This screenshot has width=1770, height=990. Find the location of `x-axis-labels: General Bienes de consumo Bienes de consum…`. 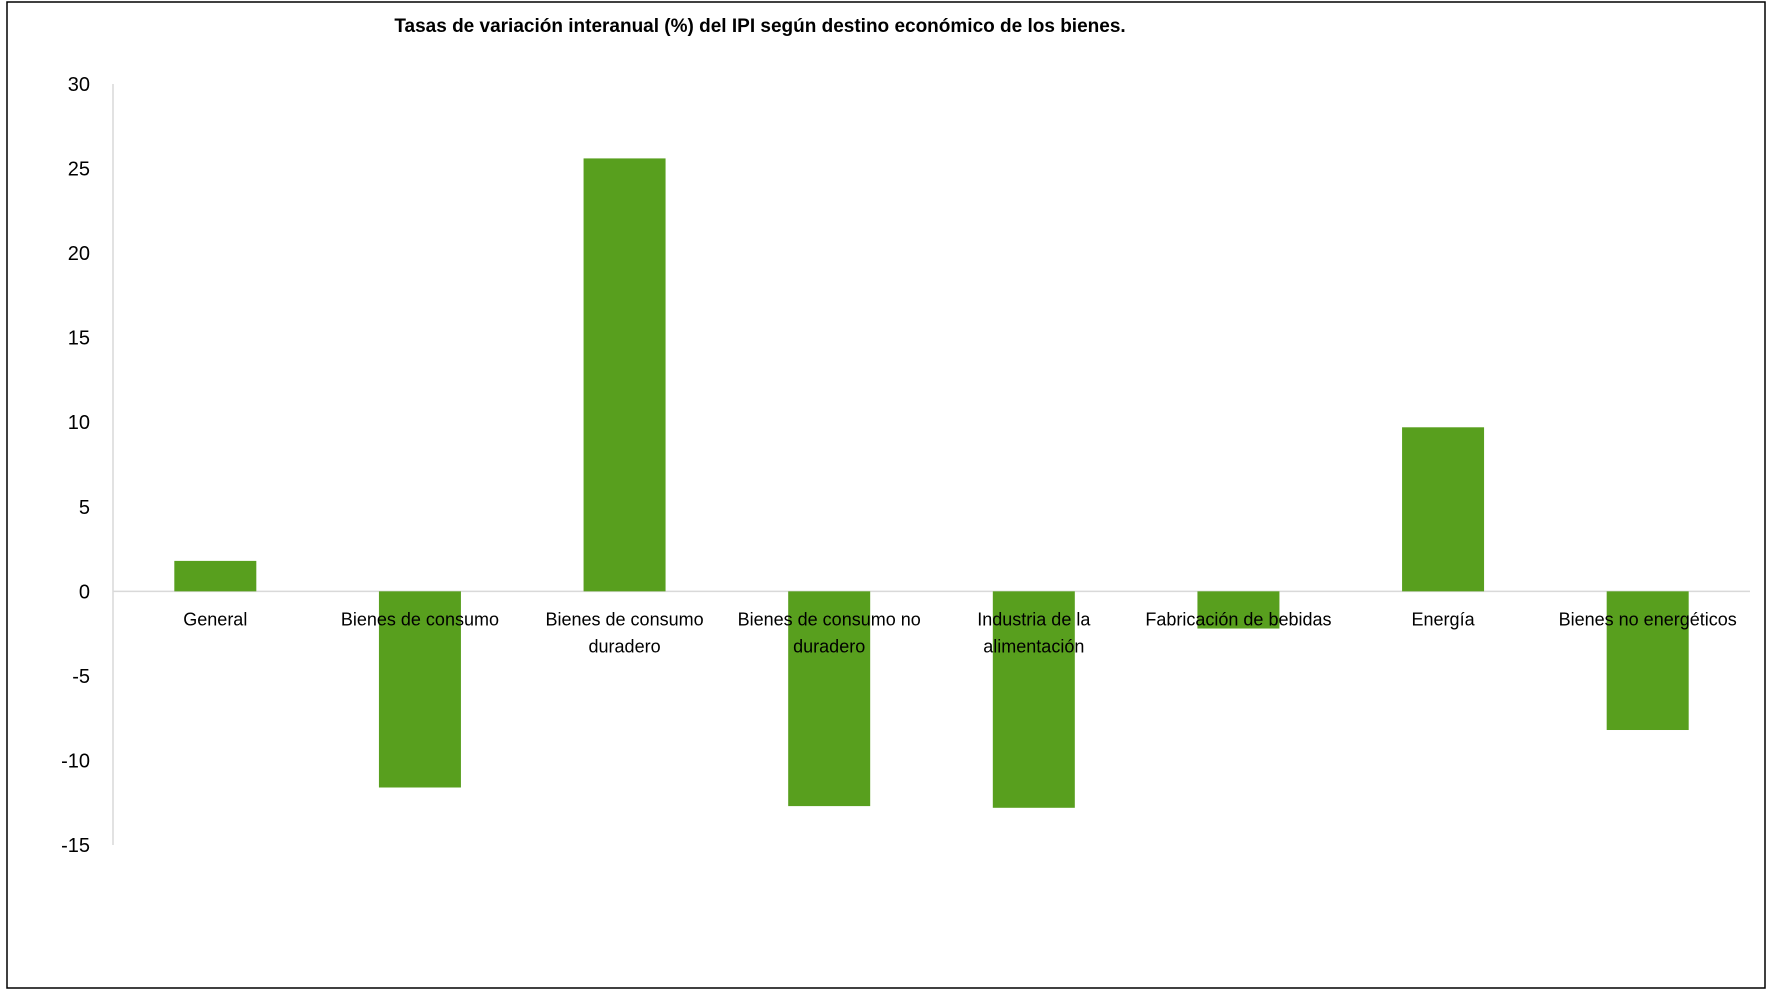

x-axis-labels: General Bienes de consumo Bienes de consum… is located at coordinates (959, 632).